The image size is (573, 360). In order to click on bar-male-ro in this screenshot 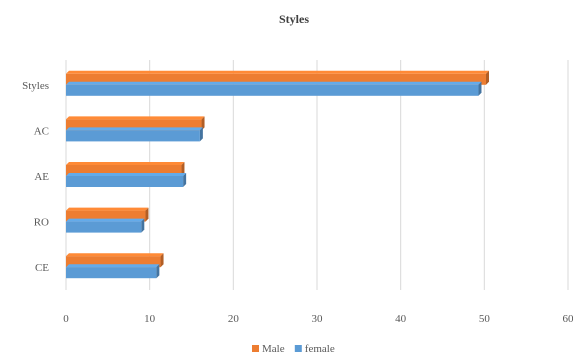, I will do `click(107, 214)`.